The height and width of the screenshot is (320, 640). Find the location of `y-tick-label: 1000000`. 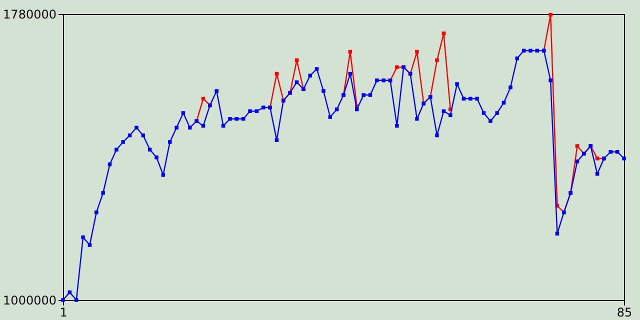

y-tick-label: 1000000 is located at coordinates (29, 301).